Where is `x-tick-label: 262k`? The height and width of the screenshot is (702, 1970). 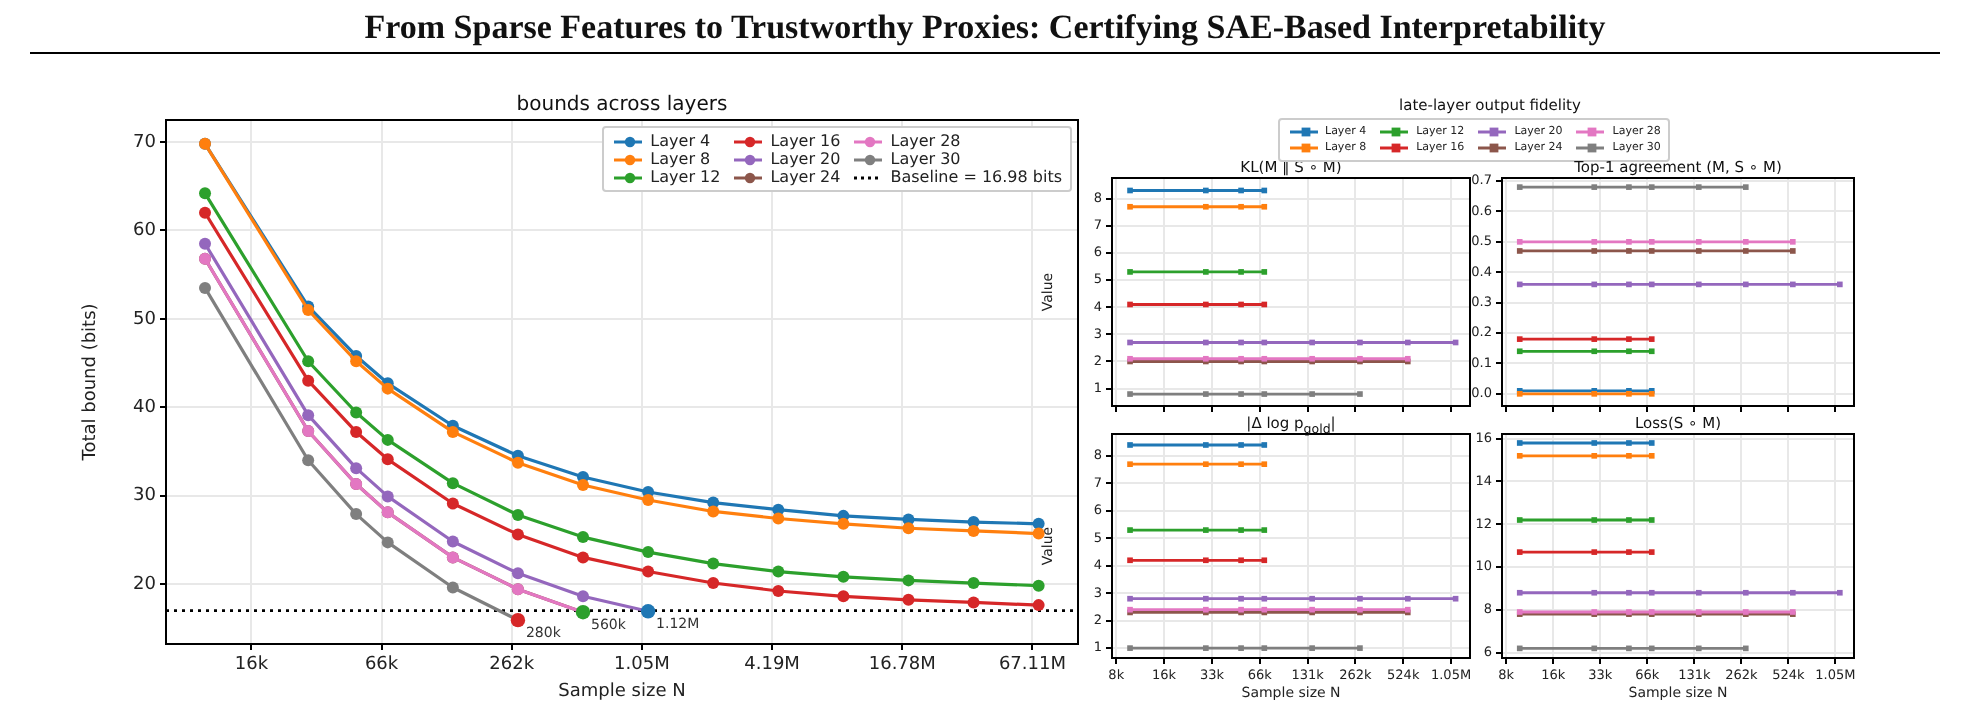 x-tick-label: 262k is located at coordinates (512, 665).